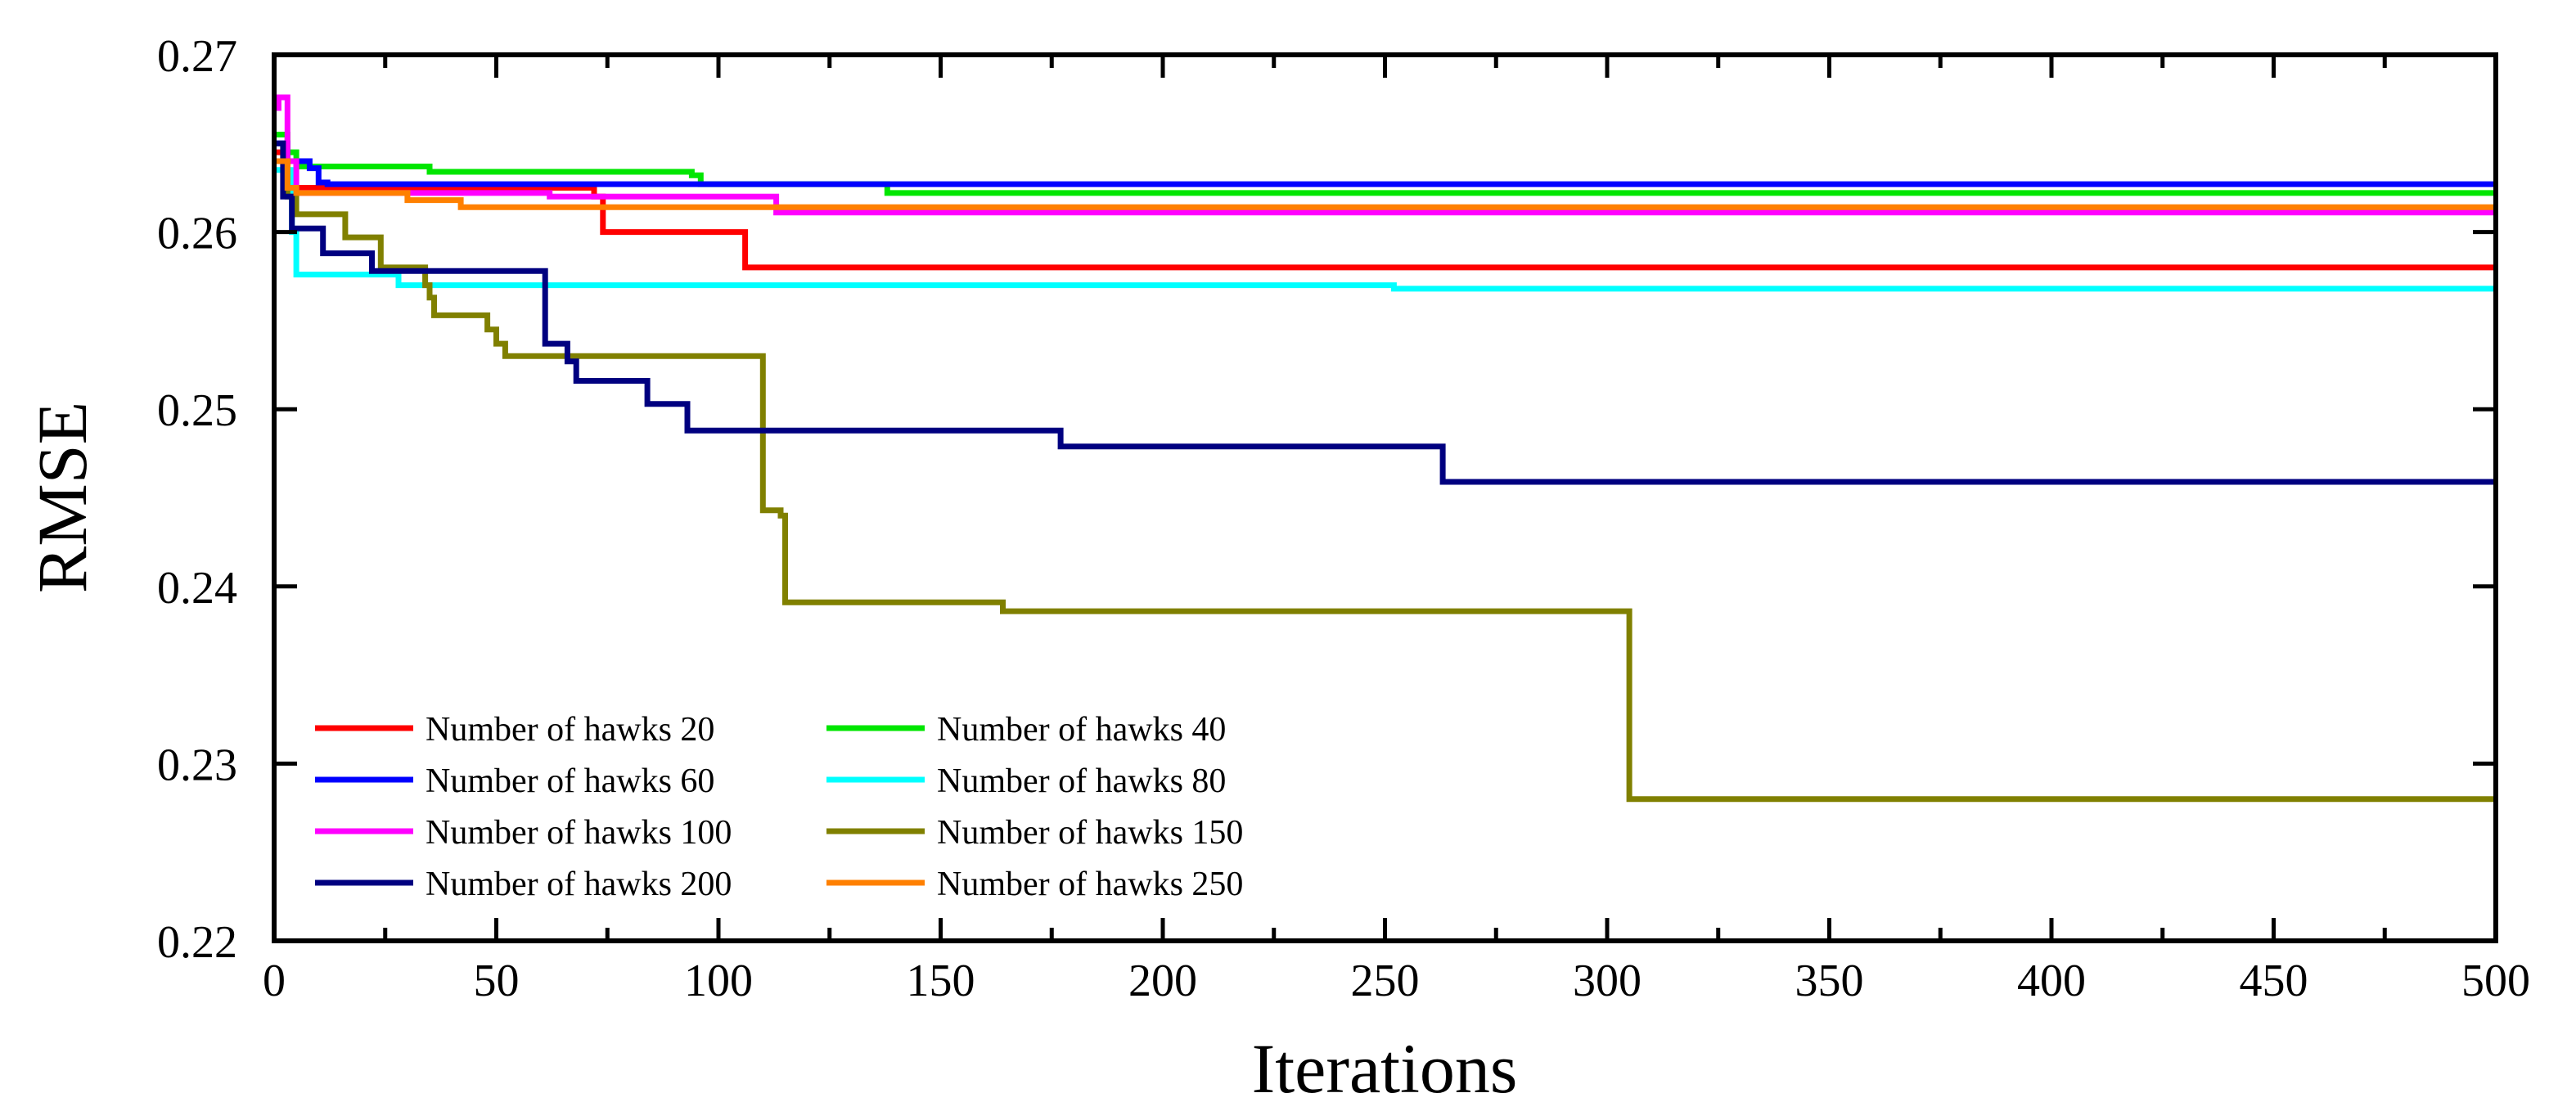 The height and width of the screenshot is (1120, 2576). Describe the element at coordinates (1081, 781) in the screenshot. I see `legend-label: Number of hawks 80` at that location.